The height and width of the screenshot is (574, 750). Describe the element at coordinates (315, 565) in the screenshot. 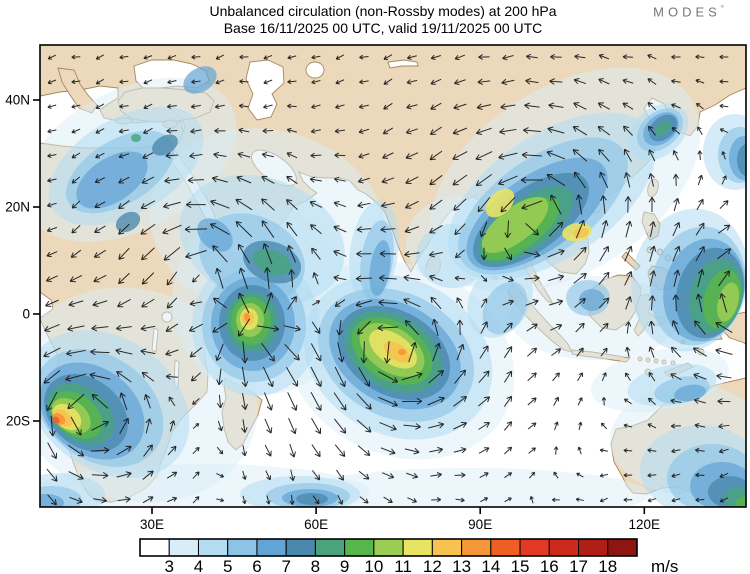

I see `colorbar-tick-label: 8` at that location.